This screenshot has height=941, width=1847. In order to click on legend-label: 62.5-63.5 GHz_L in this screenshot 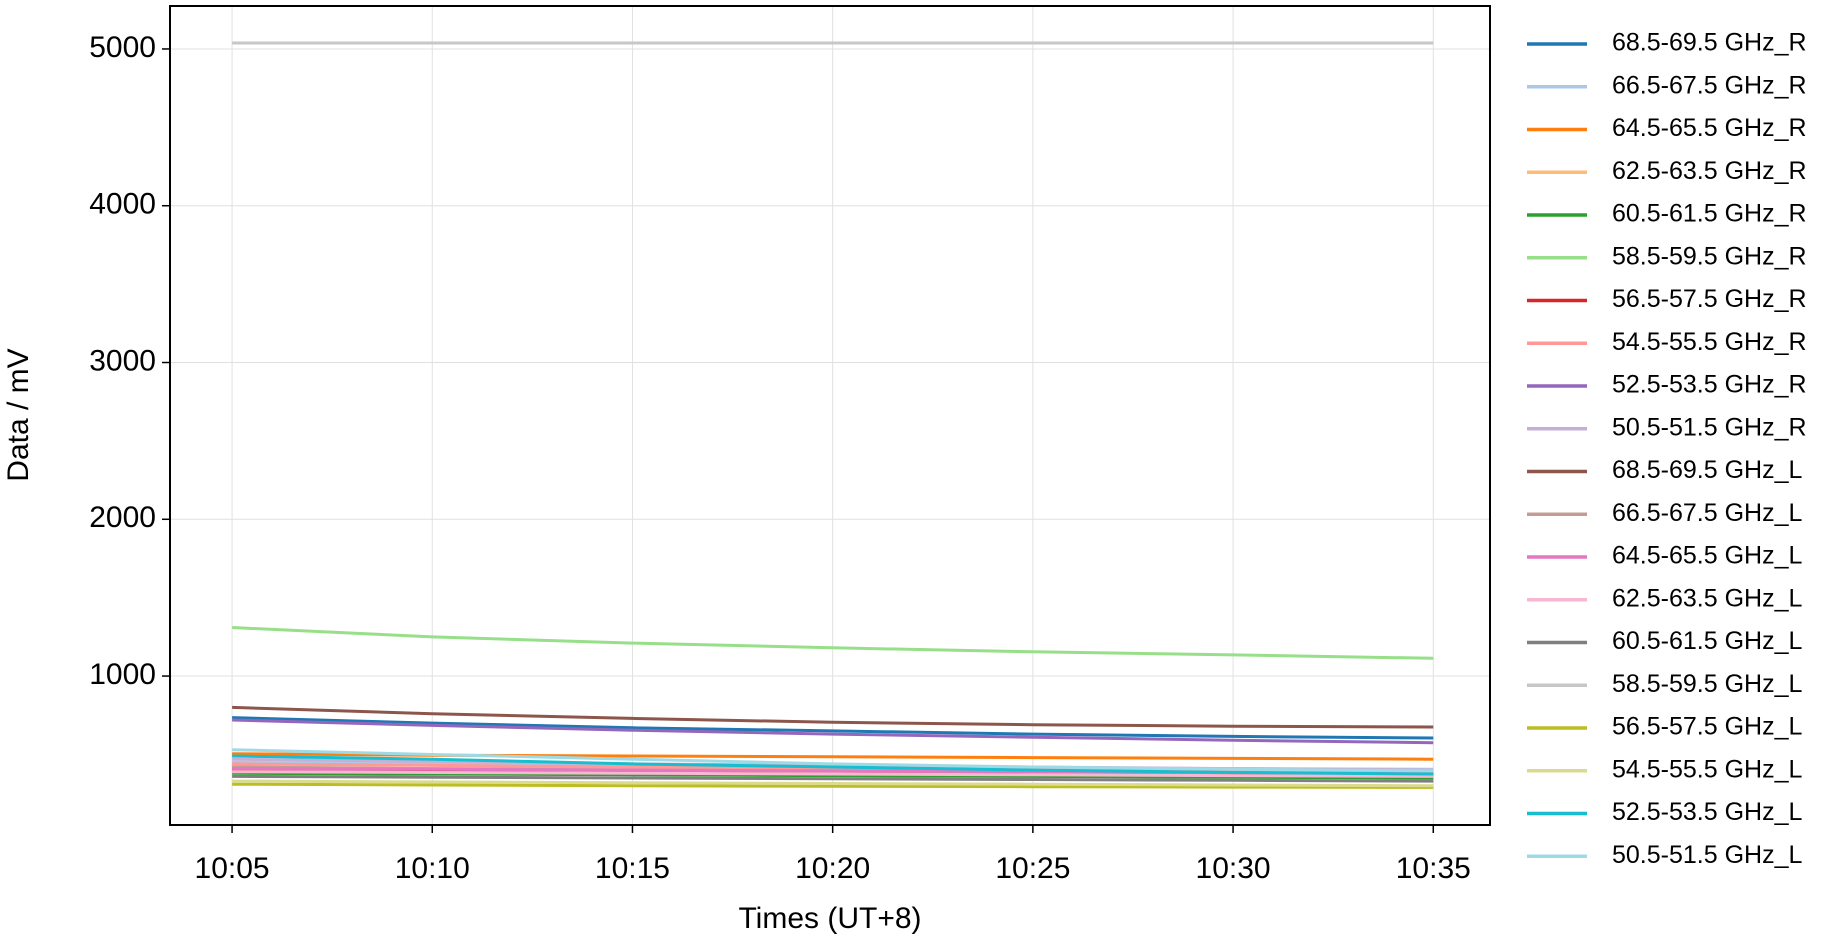, I will do `click(1707, 598)`.